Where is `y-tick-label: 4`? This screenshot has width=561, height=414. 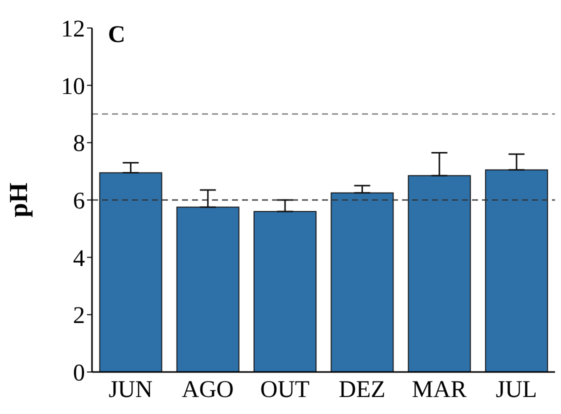 y-tick-label: 4 is located at coordinates (79, 259).